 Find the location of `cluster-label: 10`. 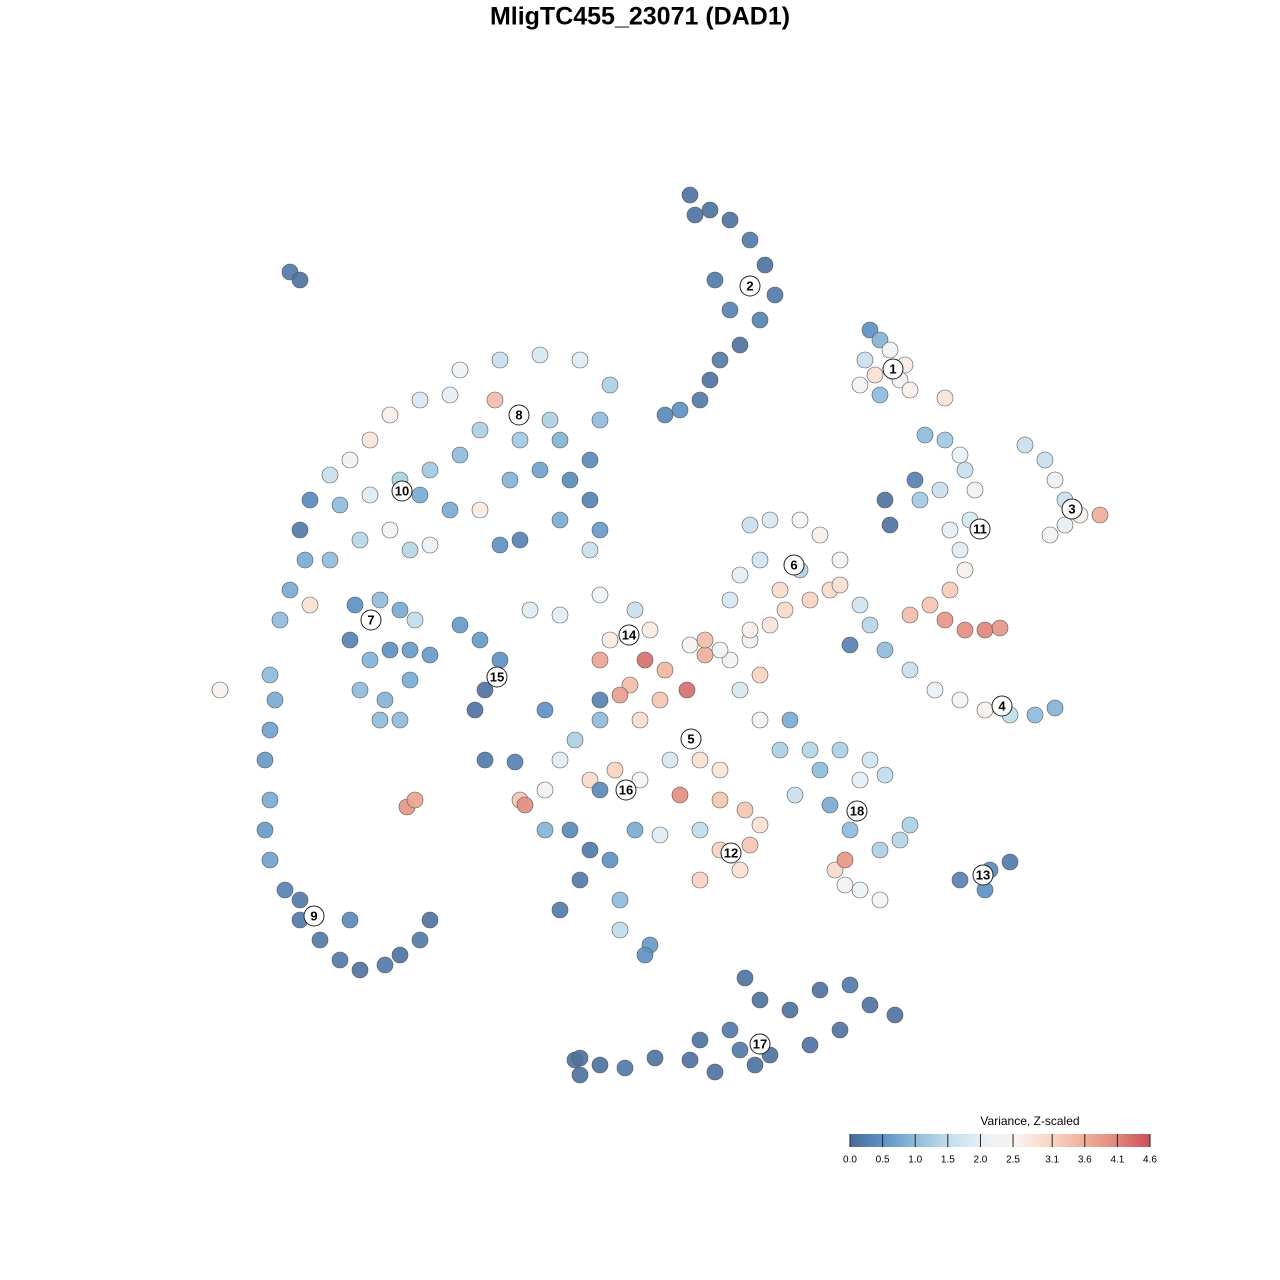

cluster-label: 10 is located at coordinates (402, 490).